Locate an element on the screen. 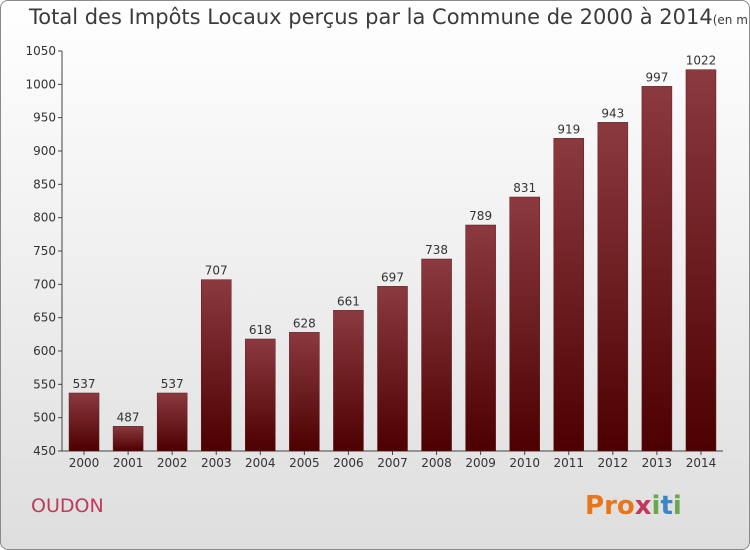 Image resolution: width=750 pixels, height=550 pixels. logo-letter: t is located at coordinates (666, 506).